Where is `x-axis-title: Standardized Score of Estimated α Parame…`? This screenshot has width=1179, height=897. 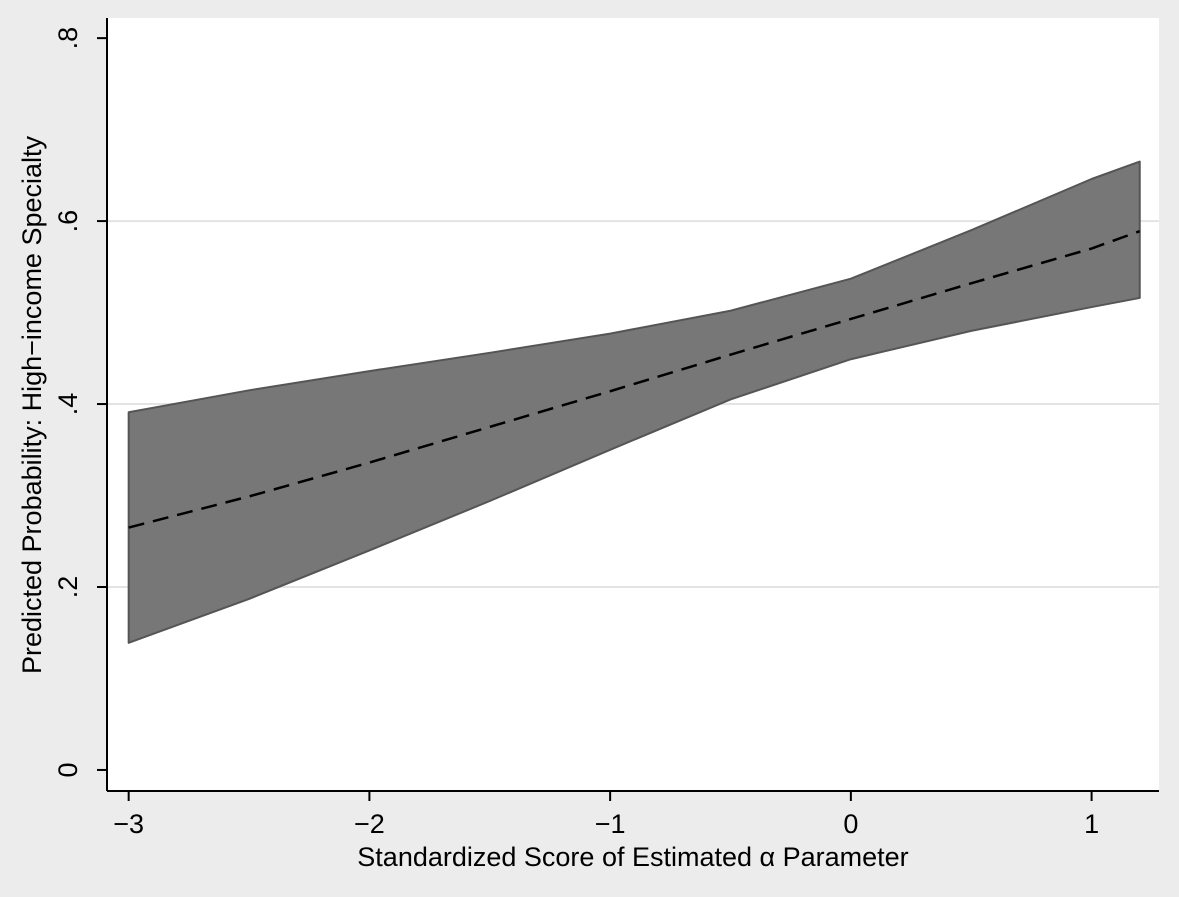
x-axis-title: Standardized Score of Estimated α Parame… is located at coordinates (632, 857).